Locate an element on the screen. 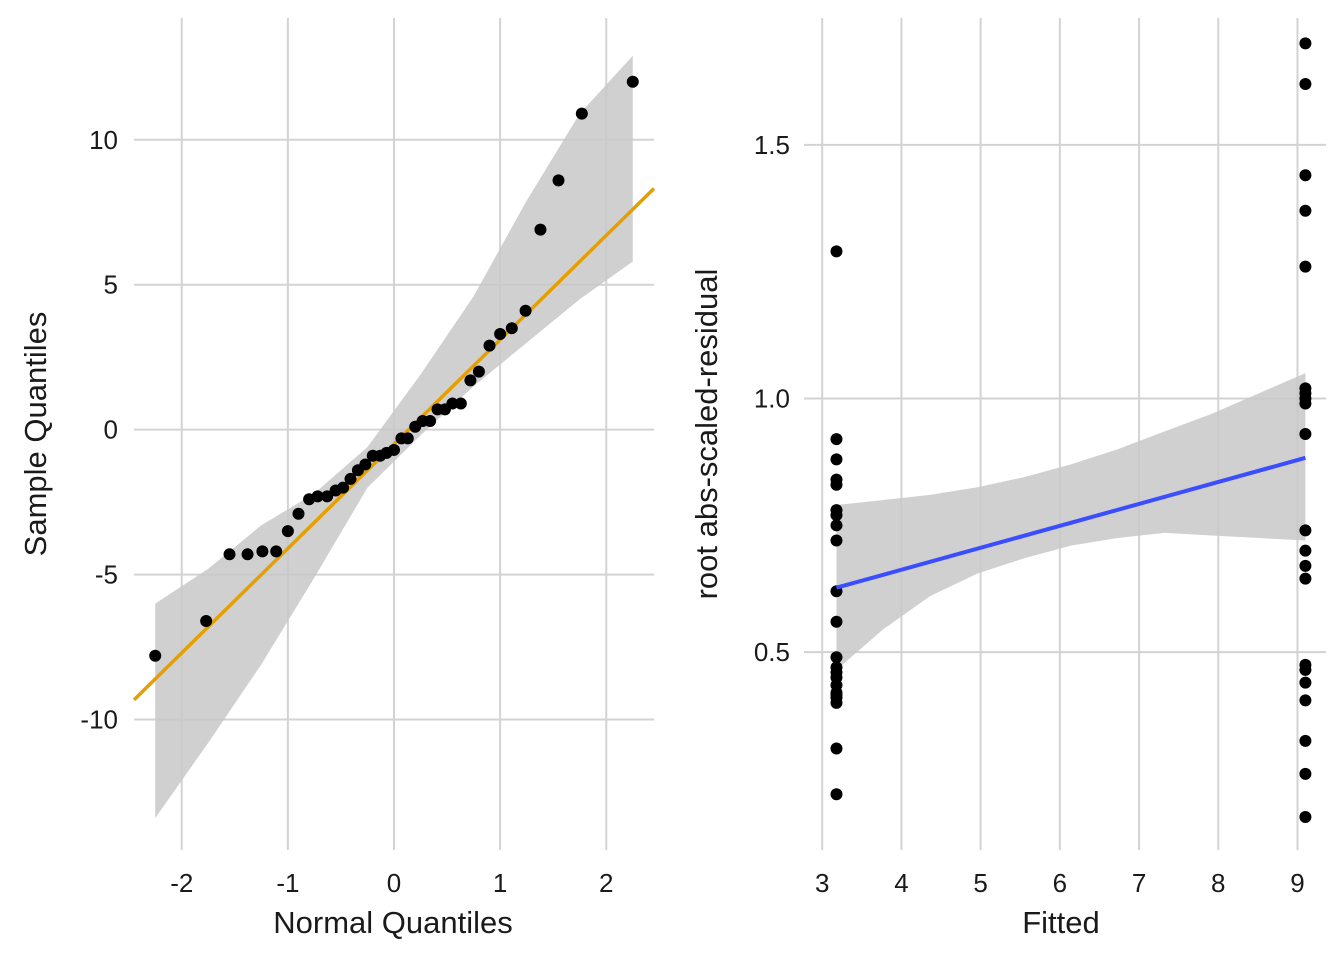 This screenshot has height=960, width=1344. scale-location-x-tick-labels: 3 4 5 6 7 8 9 is located at coordinates (1060, 883).